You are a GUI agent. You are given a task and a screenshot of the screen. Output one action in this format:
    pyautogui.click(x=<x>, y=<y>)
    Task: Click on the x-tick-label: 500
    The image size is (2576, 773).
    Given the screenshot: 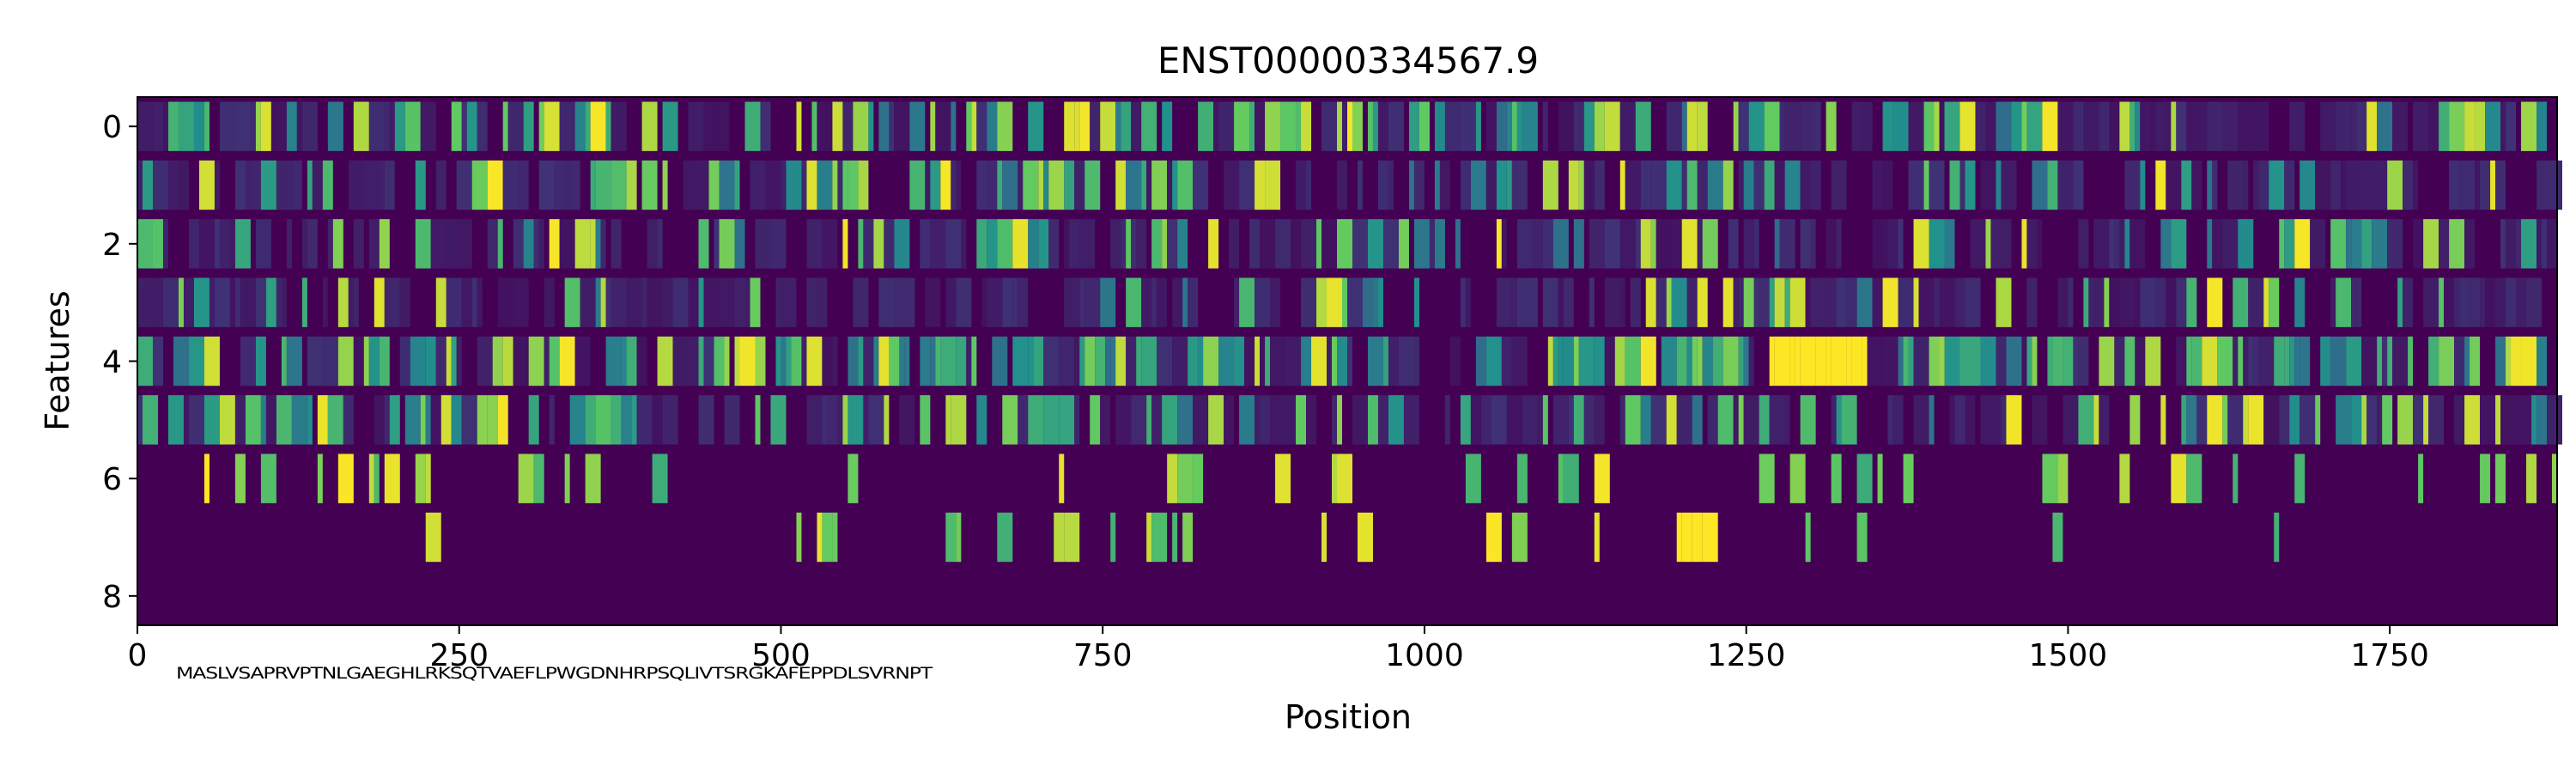 What is the action you would take?
    pyautogui.click(x=781, y=655)
    